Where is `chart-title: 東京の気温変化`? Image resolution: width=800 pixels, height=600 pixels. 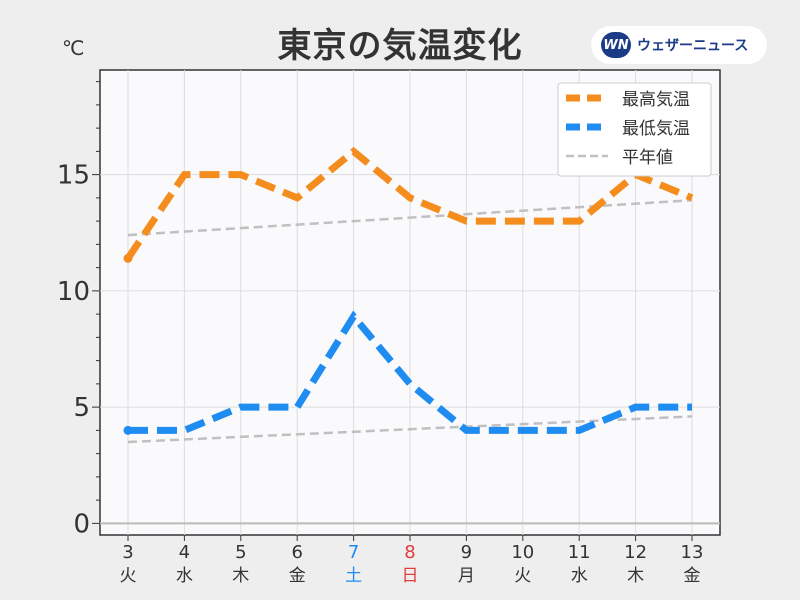
chart-title: 東京の気温変化 is located at coordinates (400, 46).